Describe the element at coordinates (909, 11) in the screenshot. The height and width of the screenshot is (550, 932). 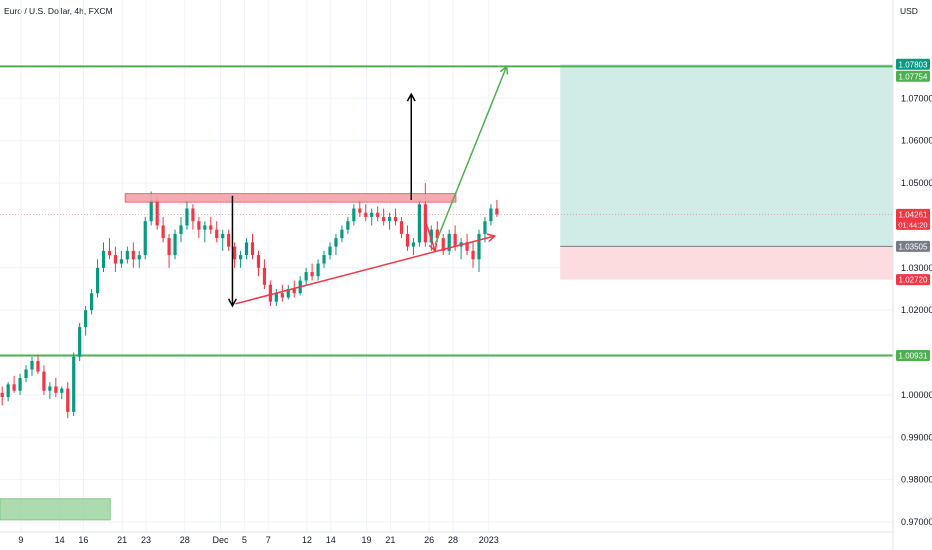
I see `axis-unit: USD` at that location.